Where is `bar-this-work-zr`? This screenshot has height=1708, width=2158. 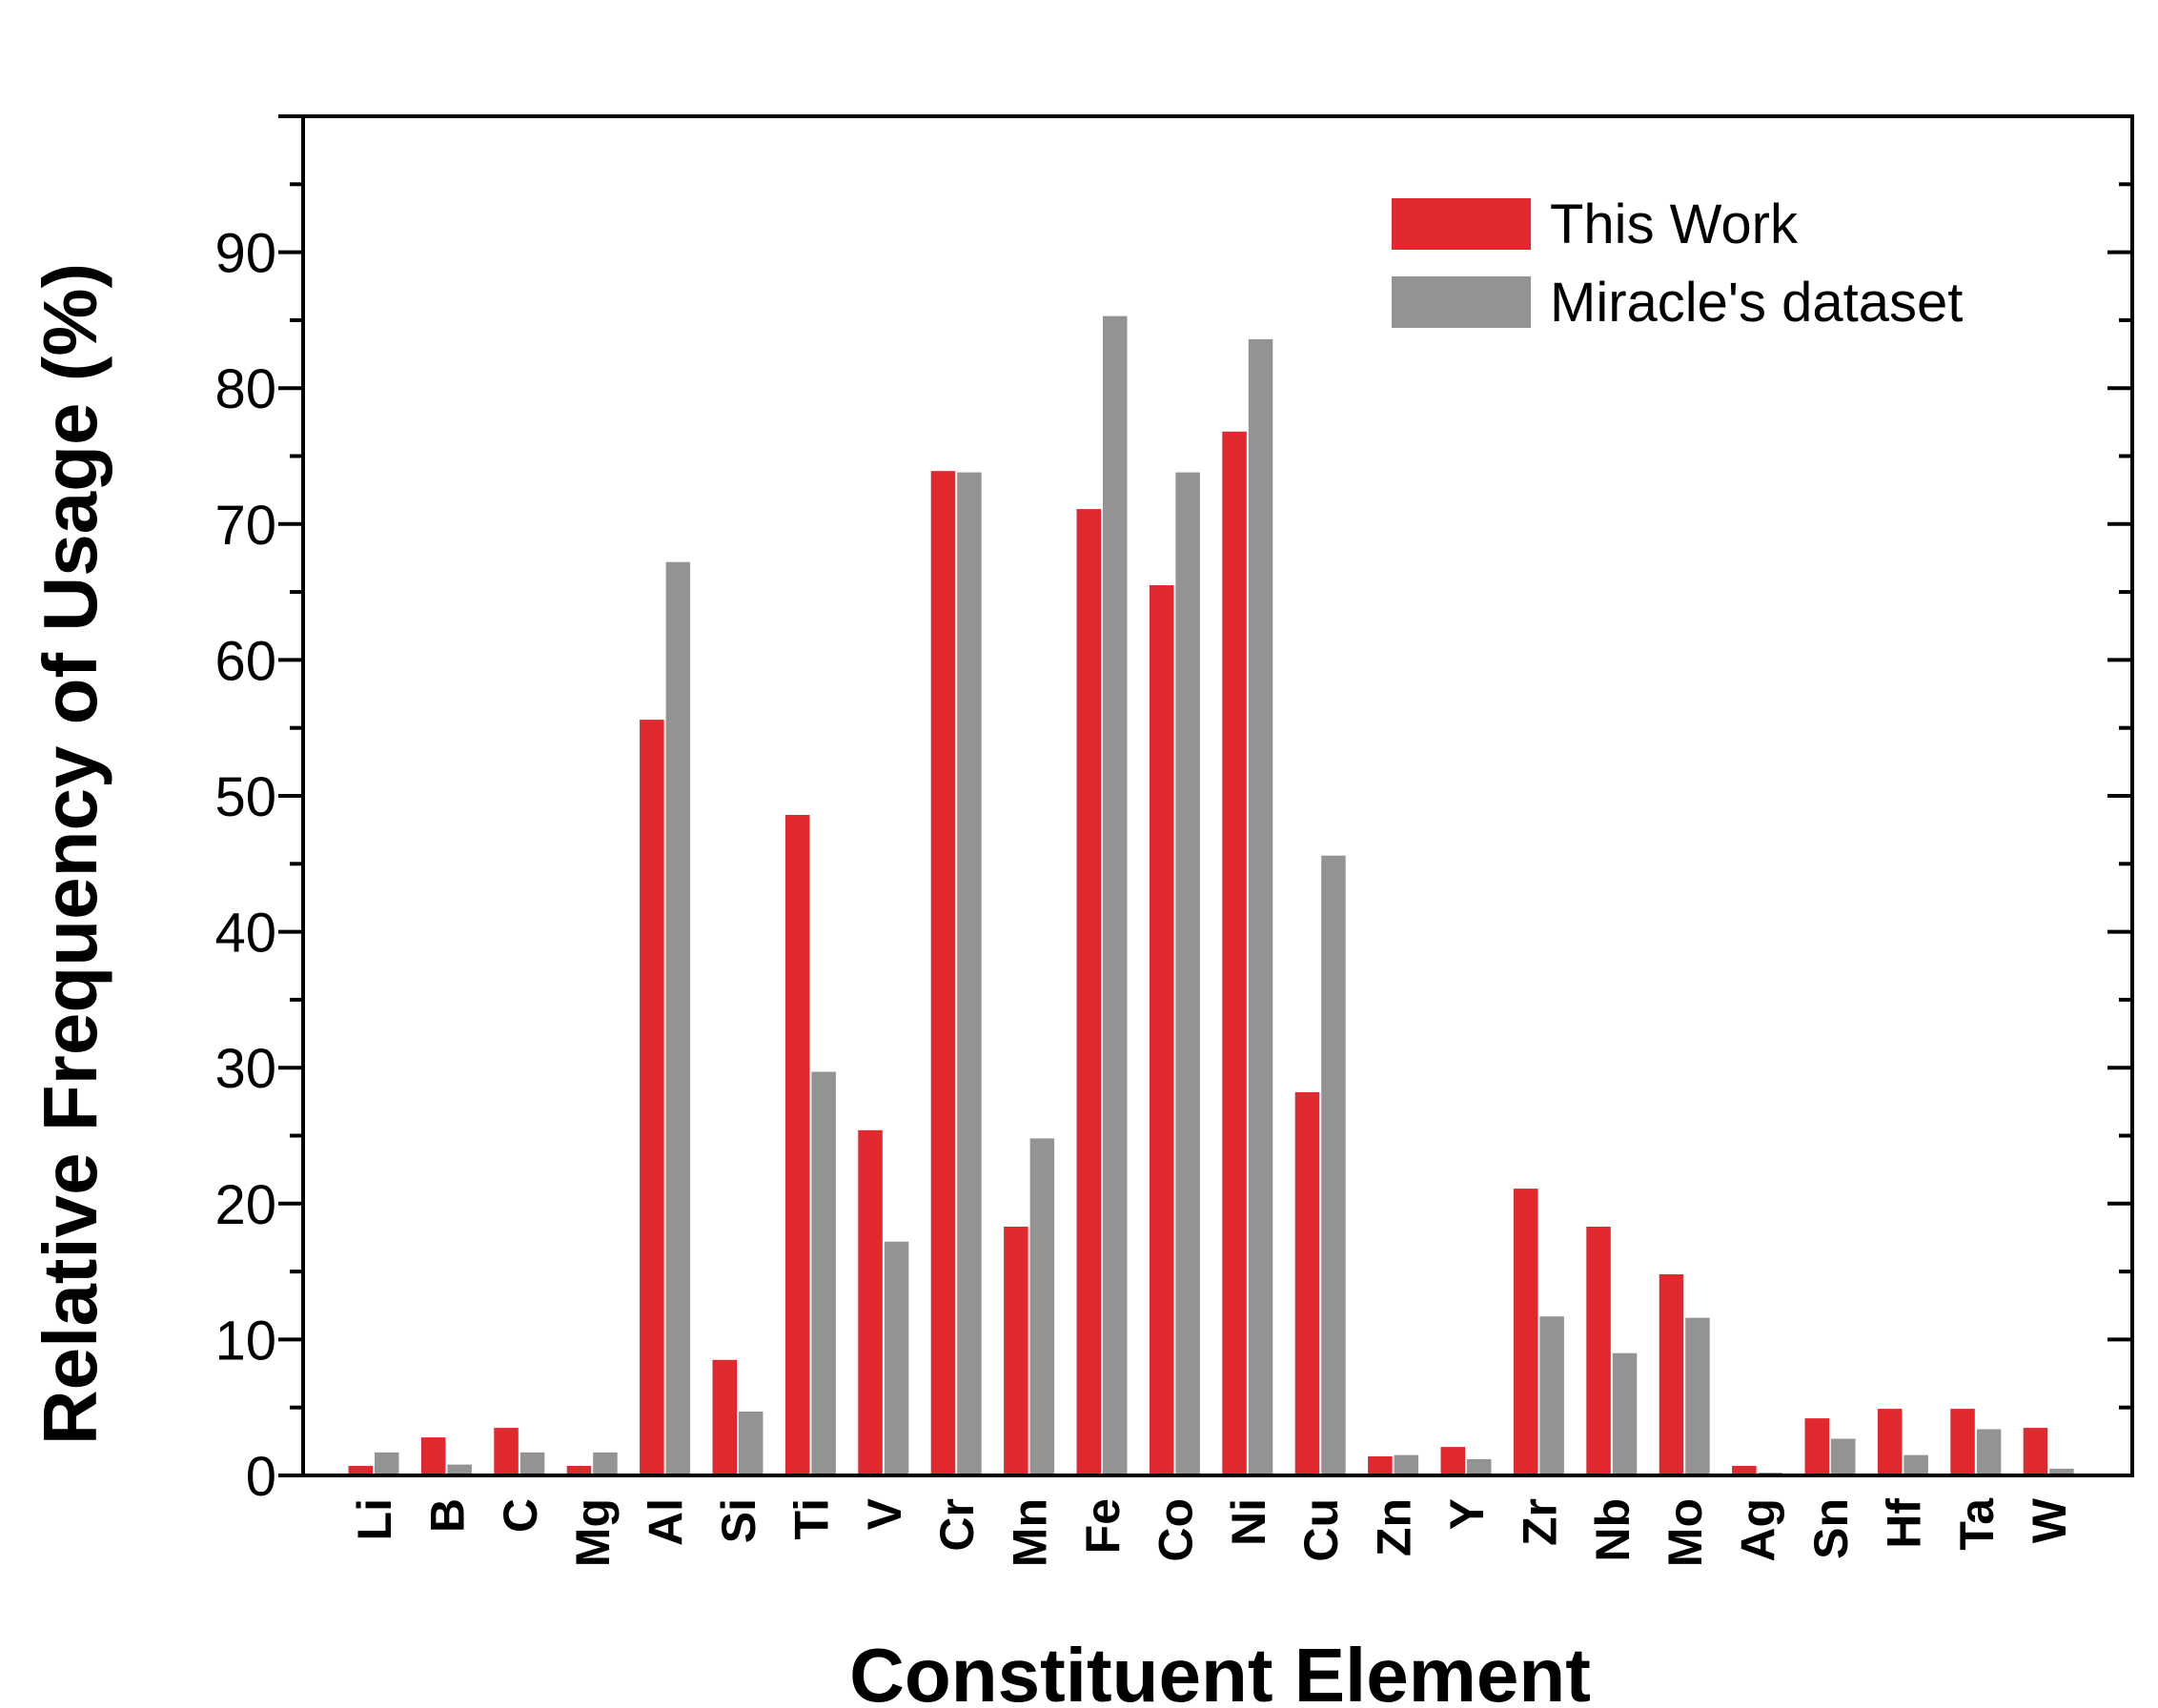
bar-this-work-zr is located at coordinates (1526, 1332).